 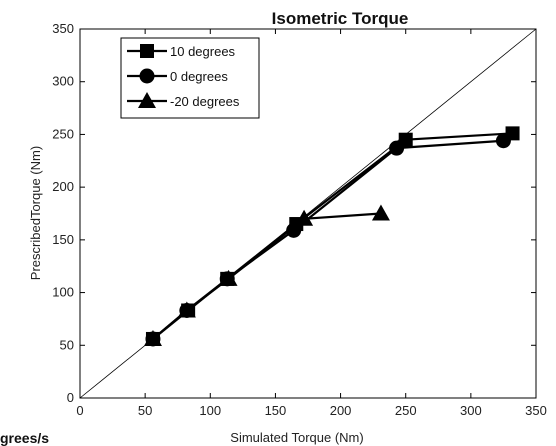 What do you see at coordinates (266, 275) in the screenshot?
I see `series-triangle` at bounding box center [266, 275].